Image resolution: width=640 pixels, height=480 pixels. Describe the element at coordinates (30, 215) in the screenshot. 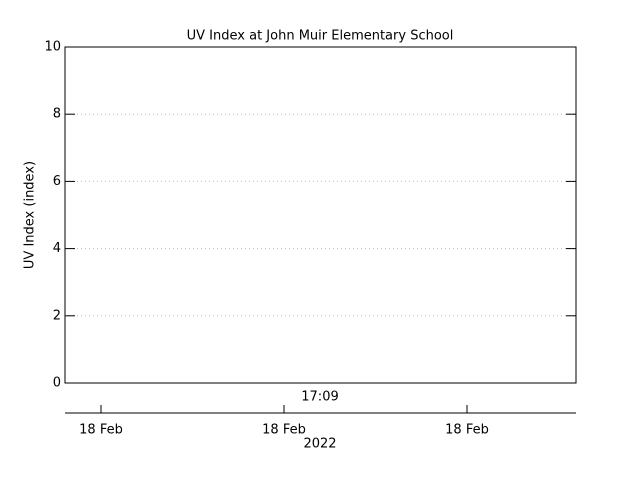

I see `y-axis-label: UV Index (index)` at that location.